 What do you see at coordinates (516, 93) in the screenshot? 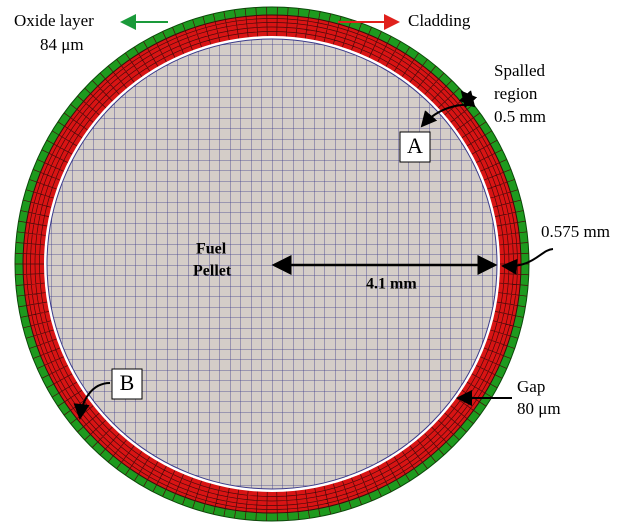
I see `label: region` at bounding box center [516, 93].